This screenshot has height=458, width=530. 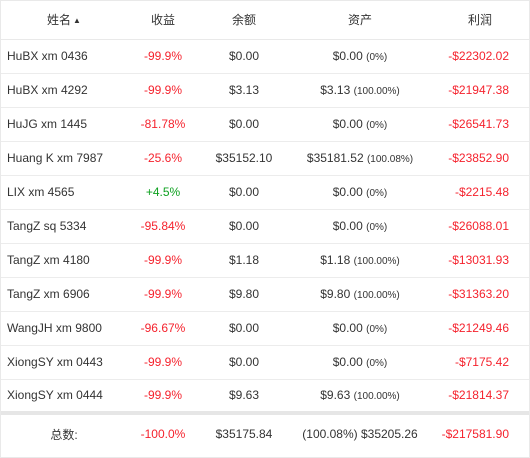 I want to click on asset-value: $3.13, so click(x=335, y=90).